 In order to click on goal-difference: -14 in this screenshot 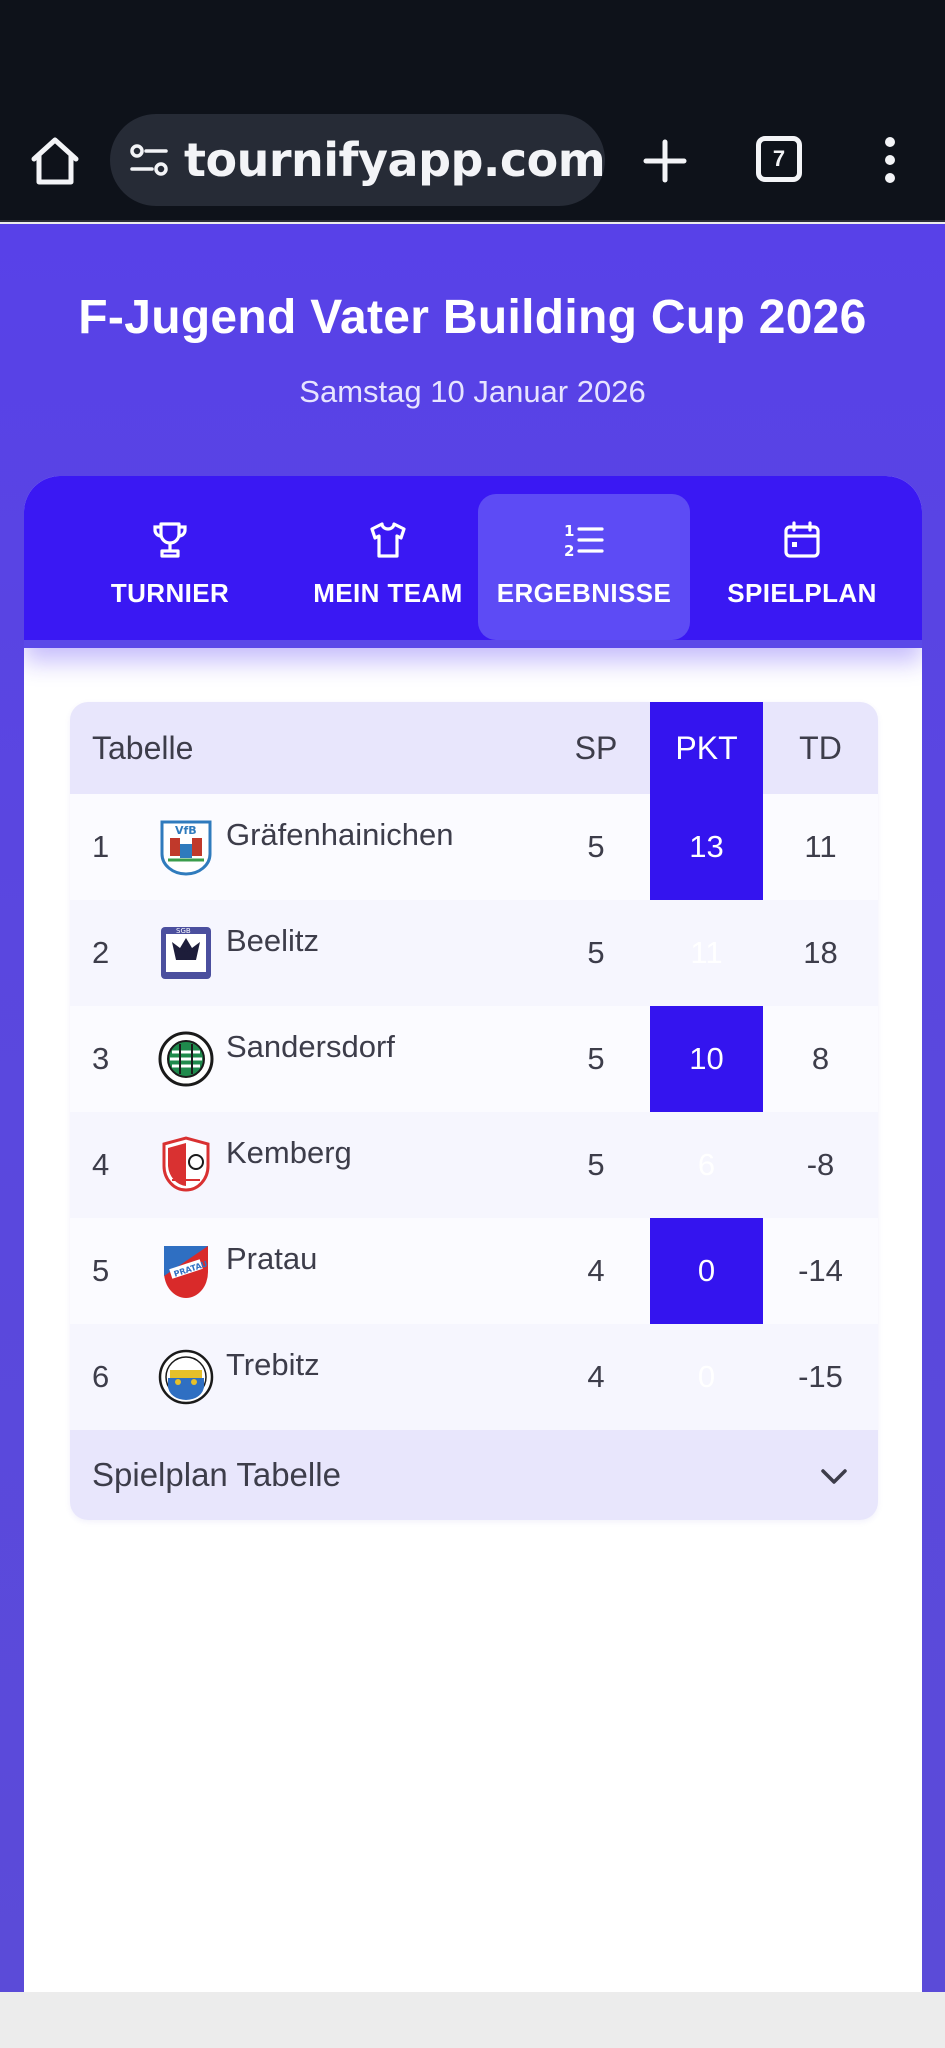, I will do `click(820, 1270)`.